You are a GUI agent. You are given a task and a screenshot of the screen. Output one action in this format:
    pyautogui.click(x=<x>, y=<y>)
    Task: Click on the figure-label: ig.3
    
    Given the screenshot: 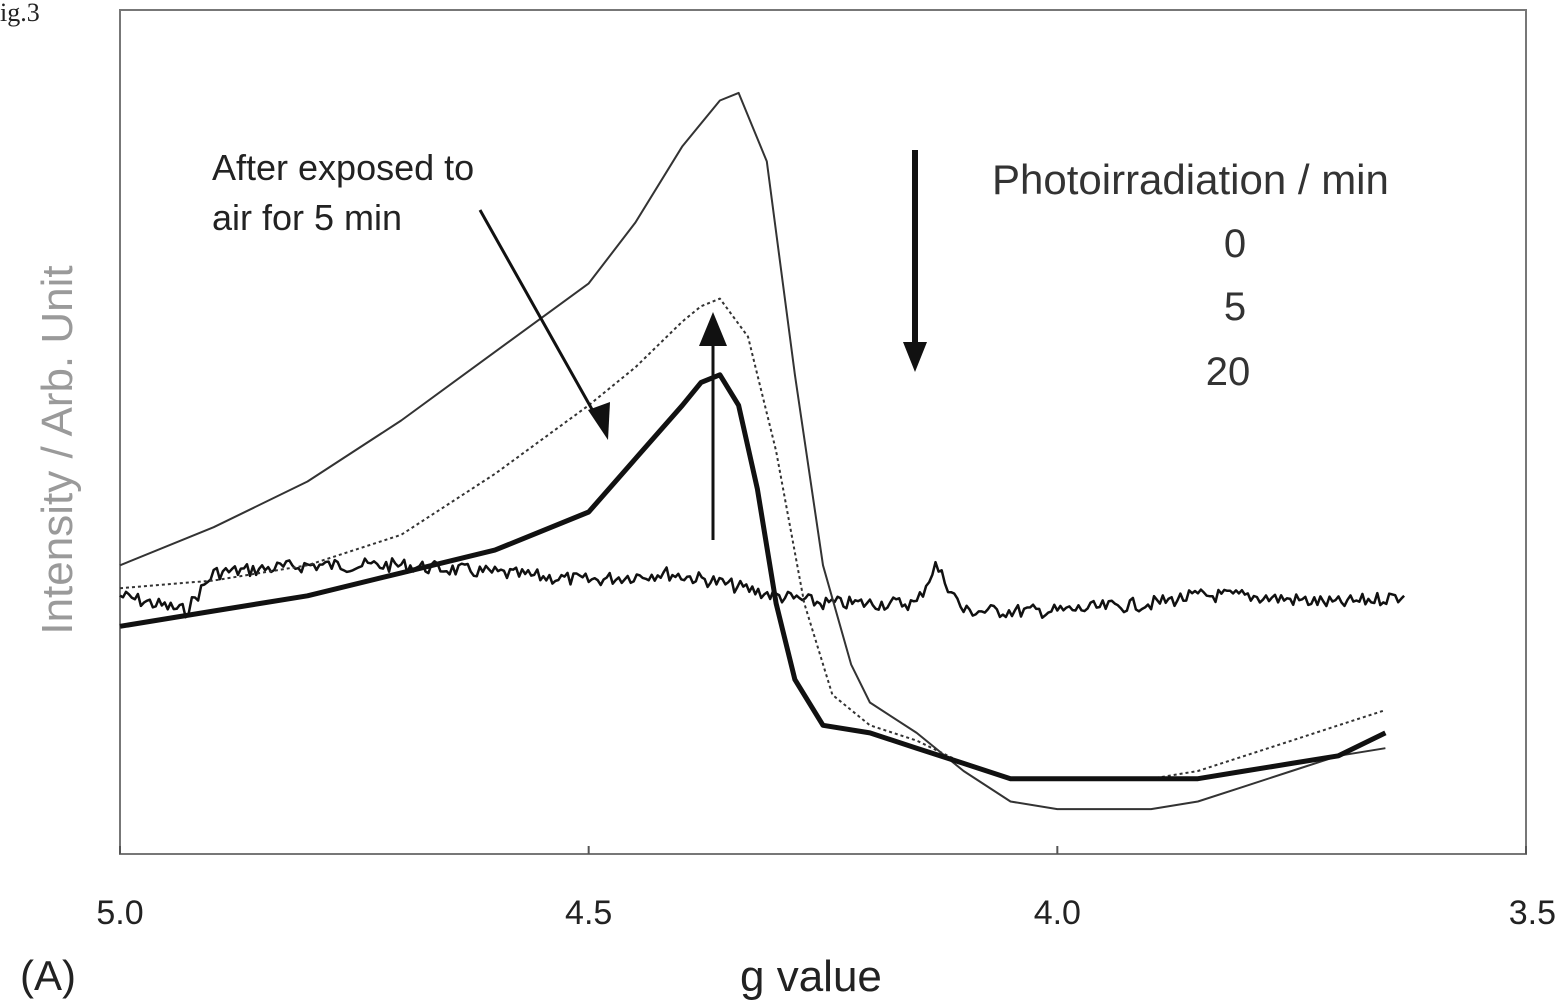 What is the action you would take?
    pyautogui.click(x=20, y=13)
    